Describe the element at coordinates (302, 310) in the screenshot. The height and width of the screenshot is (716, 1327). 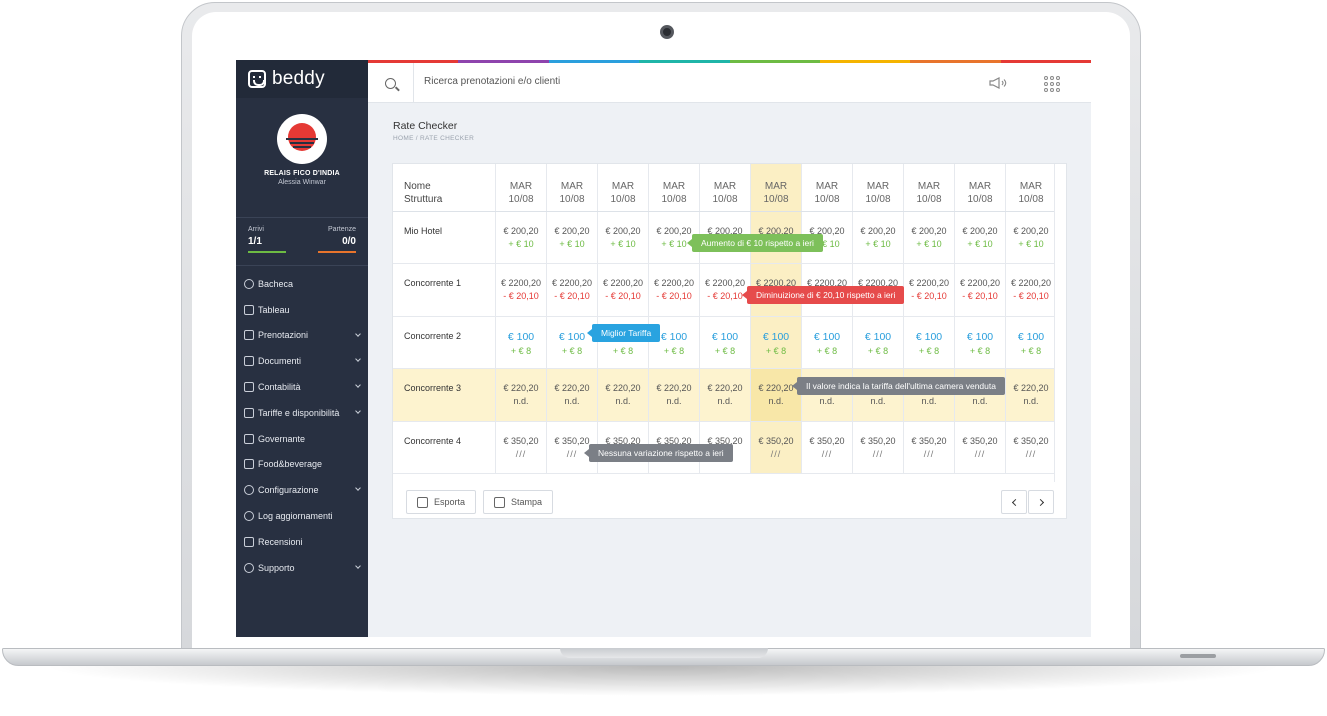
I see `sidebar-item-tableau: Tableau` at that location.